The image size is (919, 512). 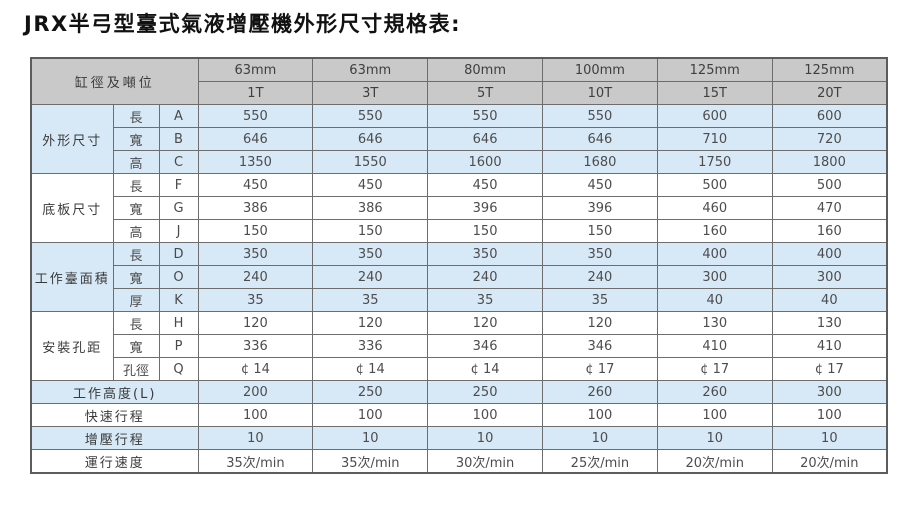 What do you see at coordinates (178, 116) in the screenshot?
I see `dimension-code: A` at bounding box center [178, 116].